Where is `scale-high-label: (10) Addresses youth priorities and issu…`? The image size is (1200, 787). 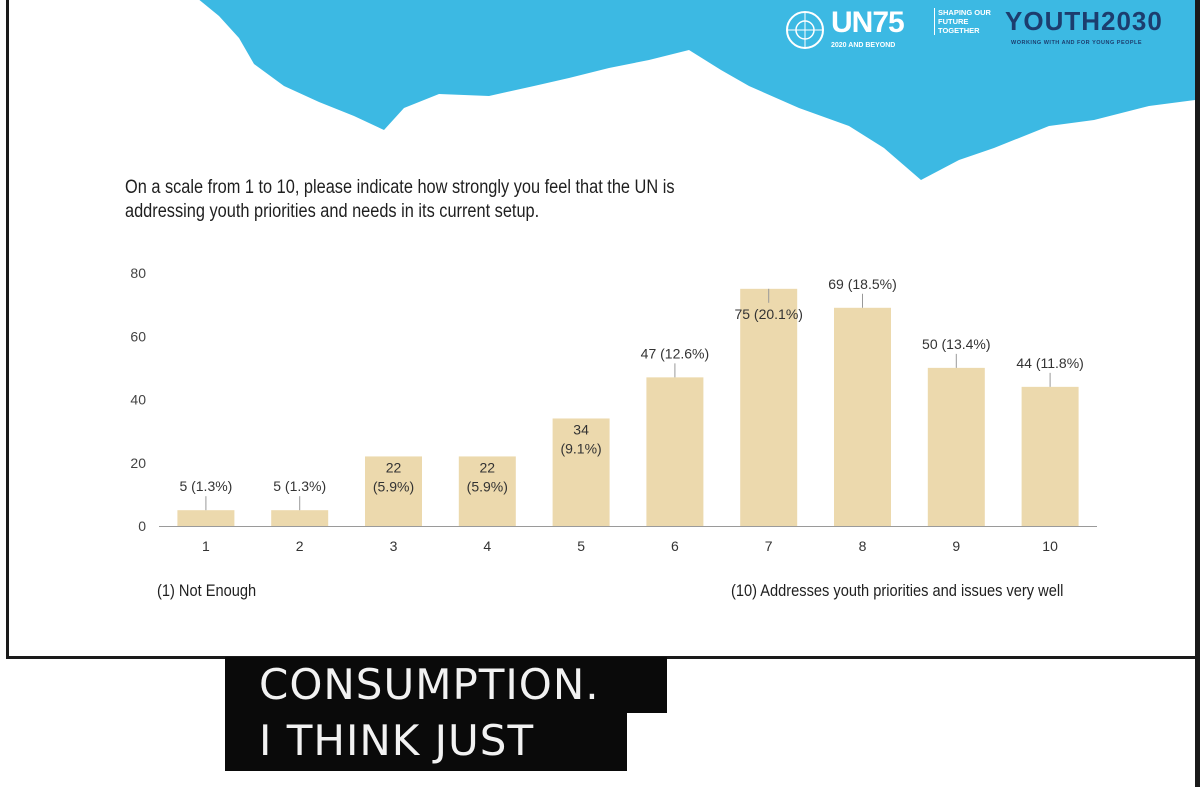
scale-high-label: (10) Addresses youth priorities and issu… is located at coordinates (897, 590).